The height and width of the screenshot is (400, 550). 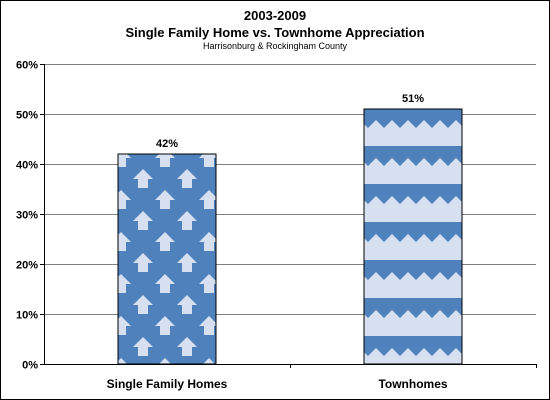 I want to click on y-tick-label: 0%, so click(x=30, y=366).